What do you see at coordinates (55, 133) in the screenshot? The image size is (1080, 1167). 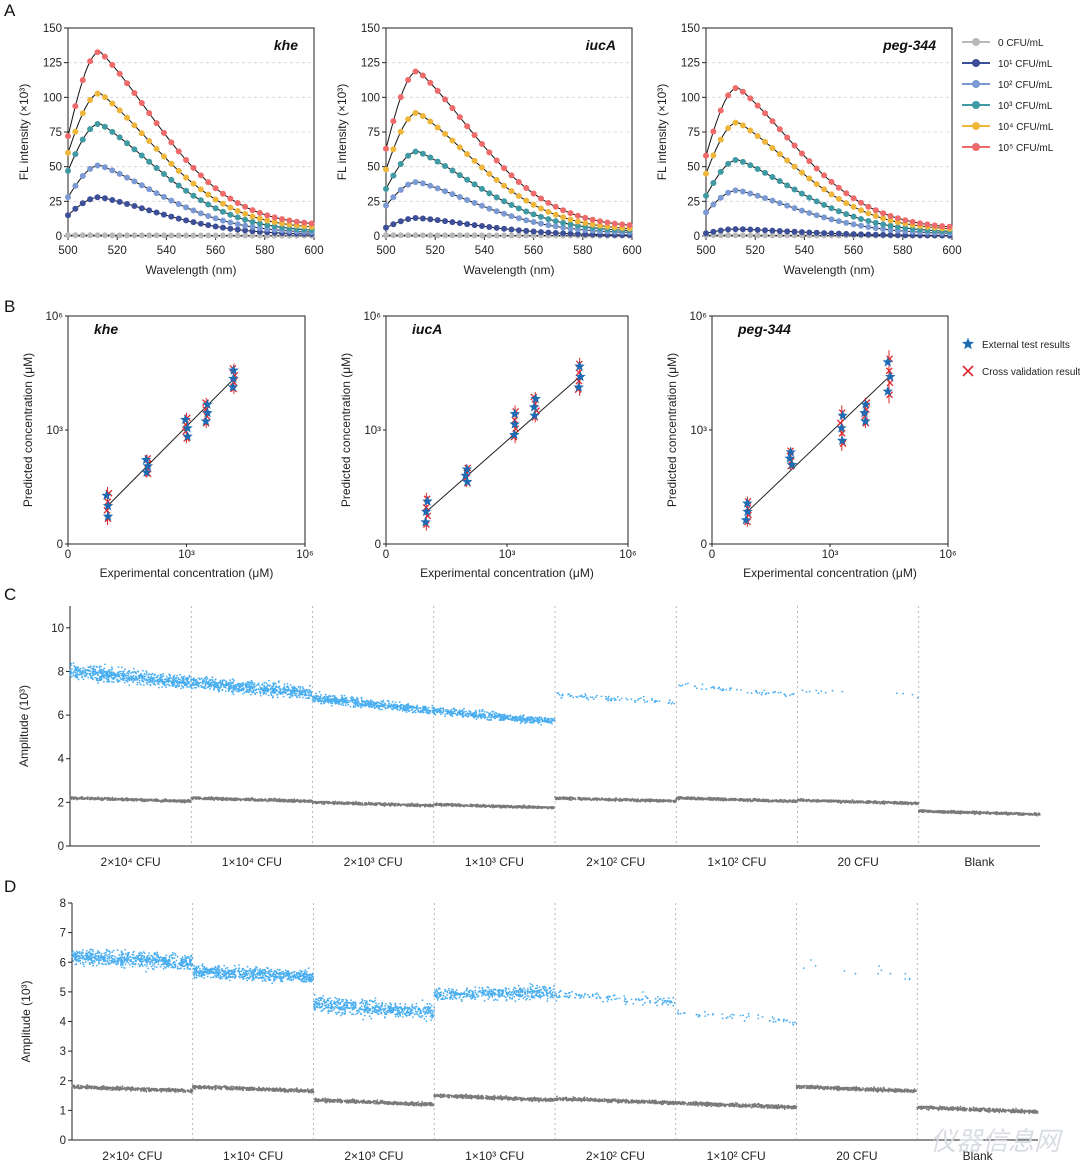 I see `y-tick-label: 75` at bounding box center [55, 133].